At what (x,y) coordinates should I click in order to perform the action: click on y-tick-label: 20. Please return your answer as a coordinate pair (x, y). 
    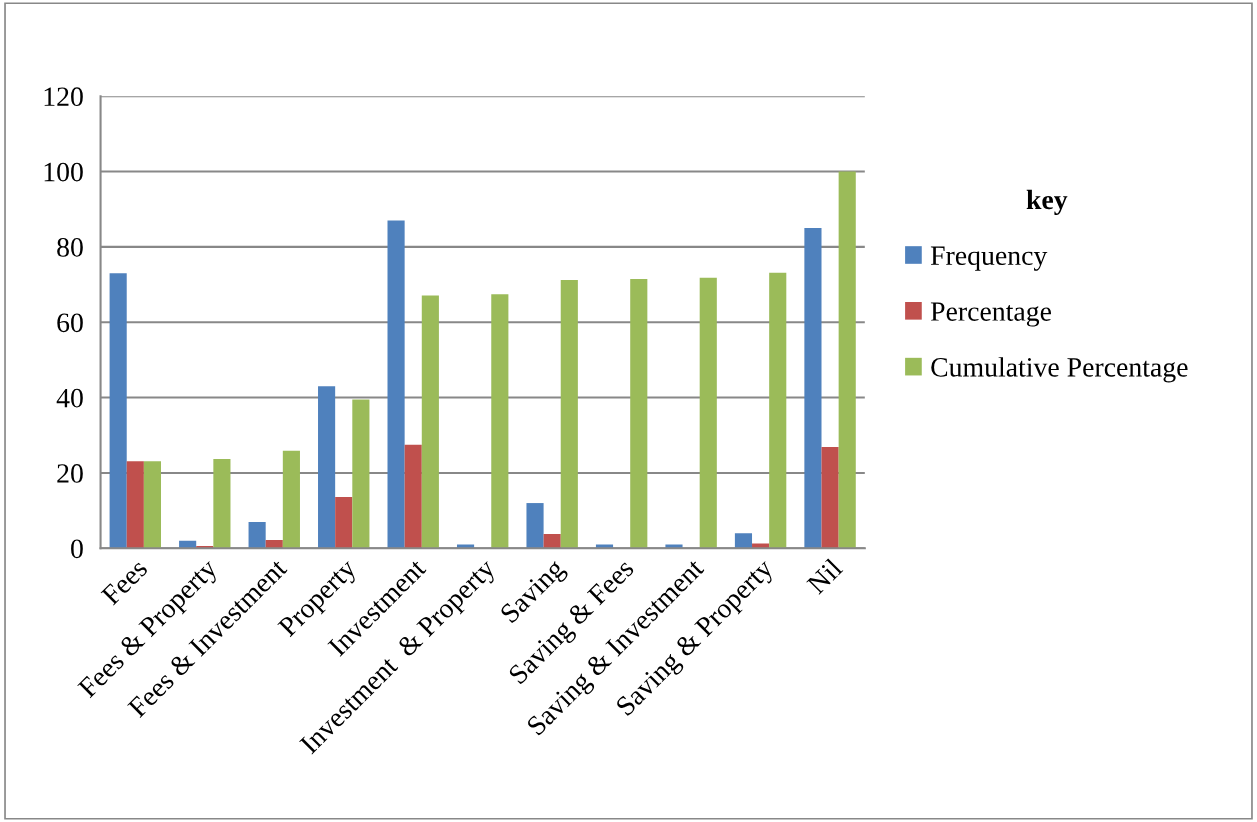
    Looking at the image, I should click on (70, 473).